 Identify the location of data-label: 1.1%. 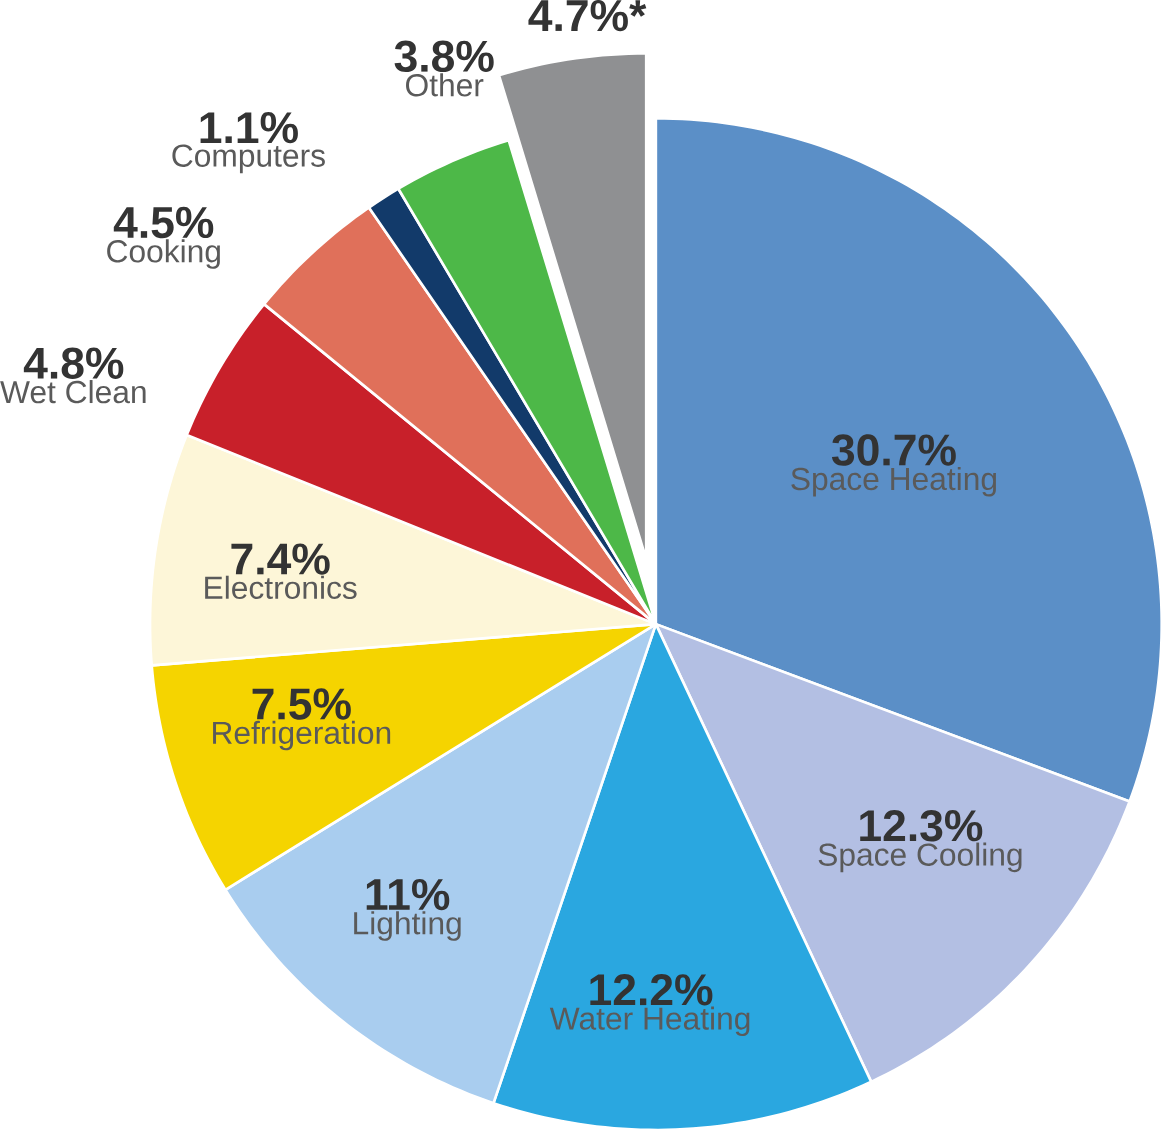
(249, 127).